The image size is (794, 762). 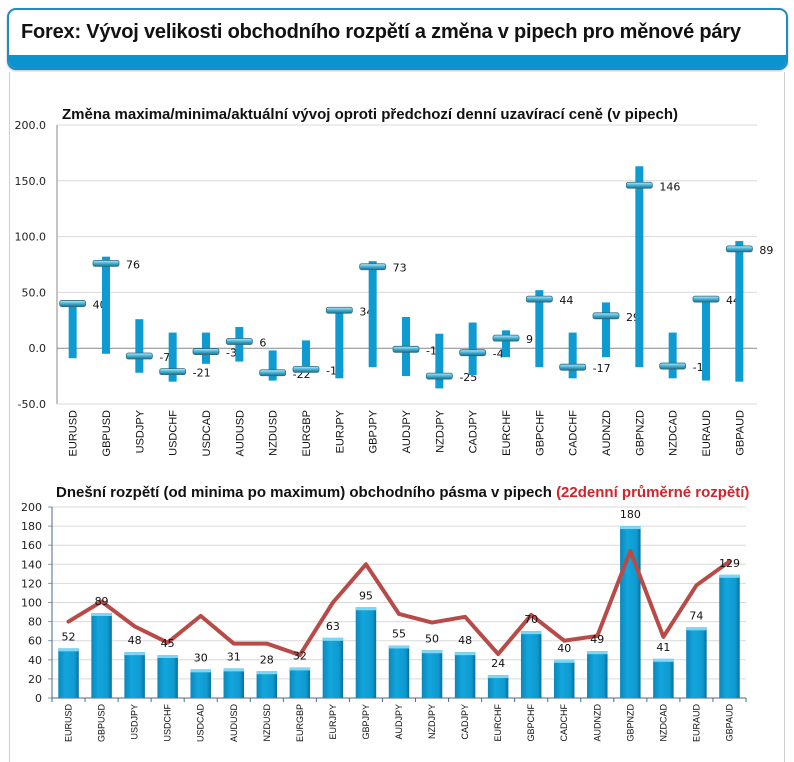 What do you see at coordinates (201, 723) in the screenshot?
I see `x-tick-label: USDCAD` at bounding box center [201, 723].